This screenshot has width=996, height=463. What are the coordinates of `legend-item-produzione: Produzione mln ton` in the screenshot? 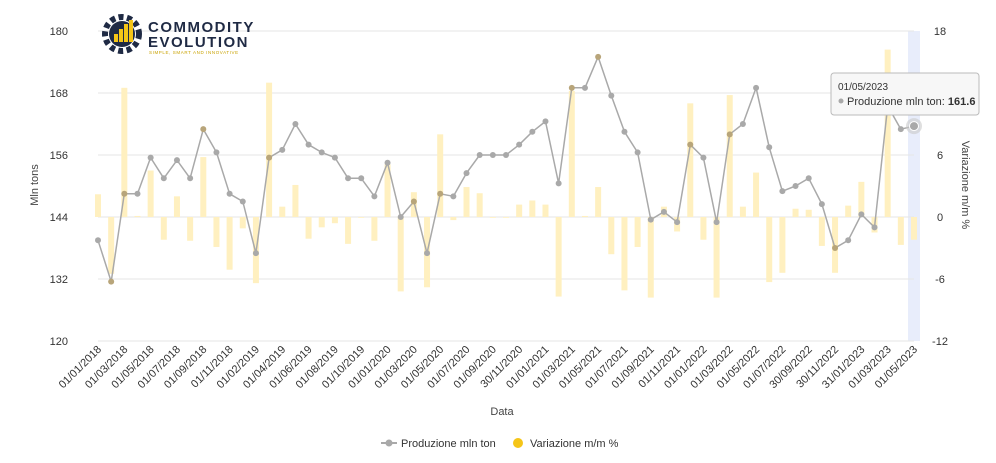 It's located at (438, 444).